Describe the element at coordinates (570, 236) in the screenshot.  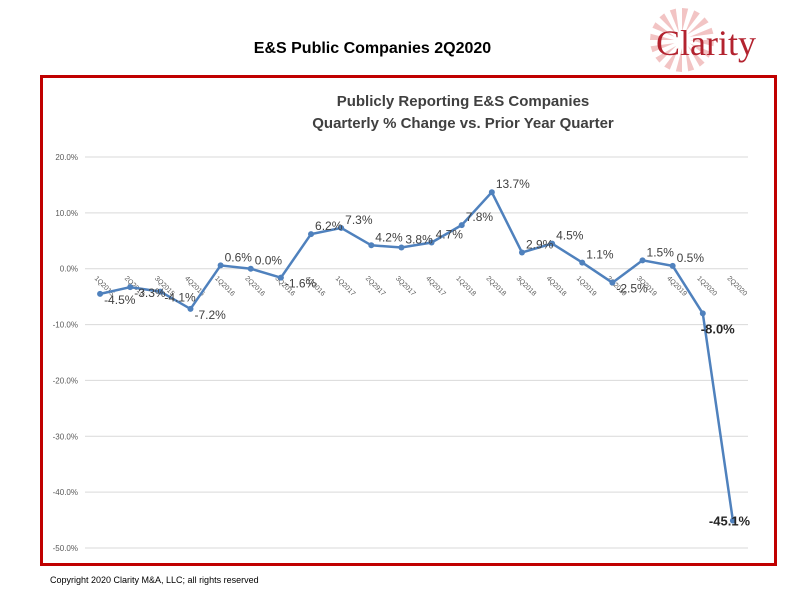
I see `data-label: 4.5%` at that location.